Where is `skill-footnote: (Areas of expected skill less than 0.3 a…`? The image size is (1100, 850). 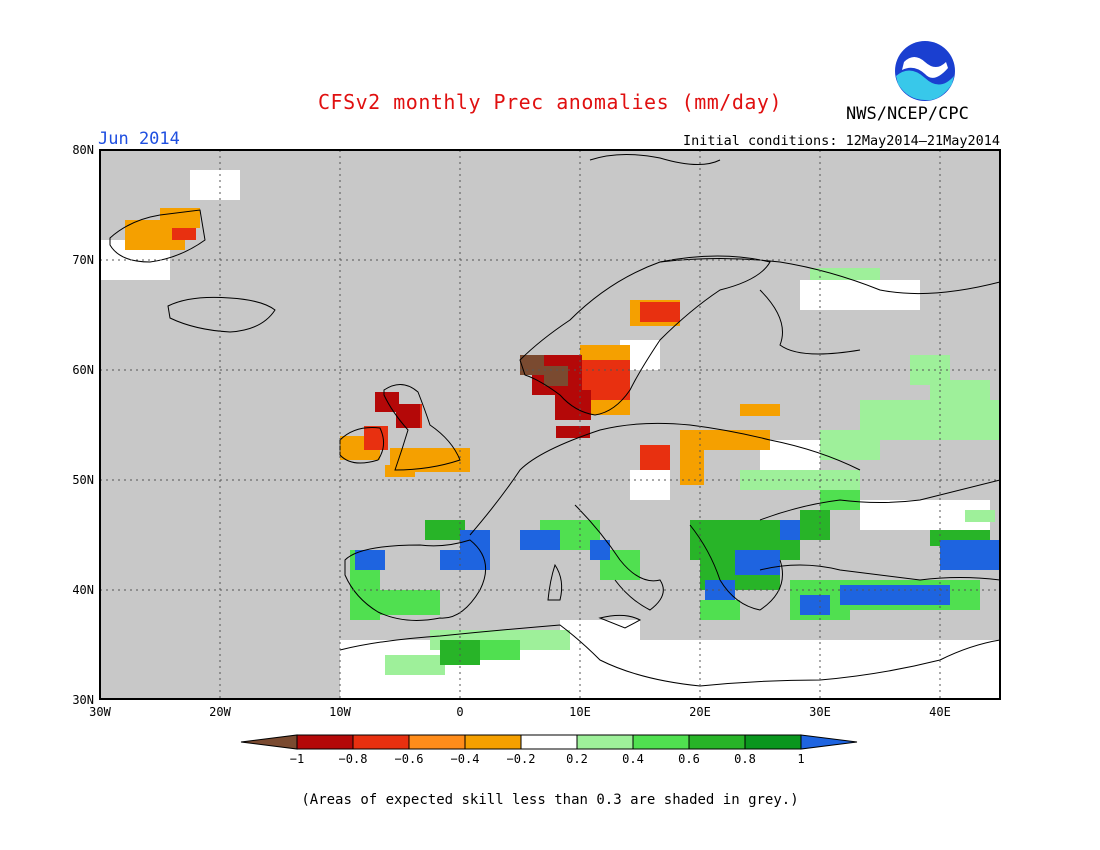
skill-footnote: (Areas of expected skill less than 0.3 a… is located at coordinates (550, 800).